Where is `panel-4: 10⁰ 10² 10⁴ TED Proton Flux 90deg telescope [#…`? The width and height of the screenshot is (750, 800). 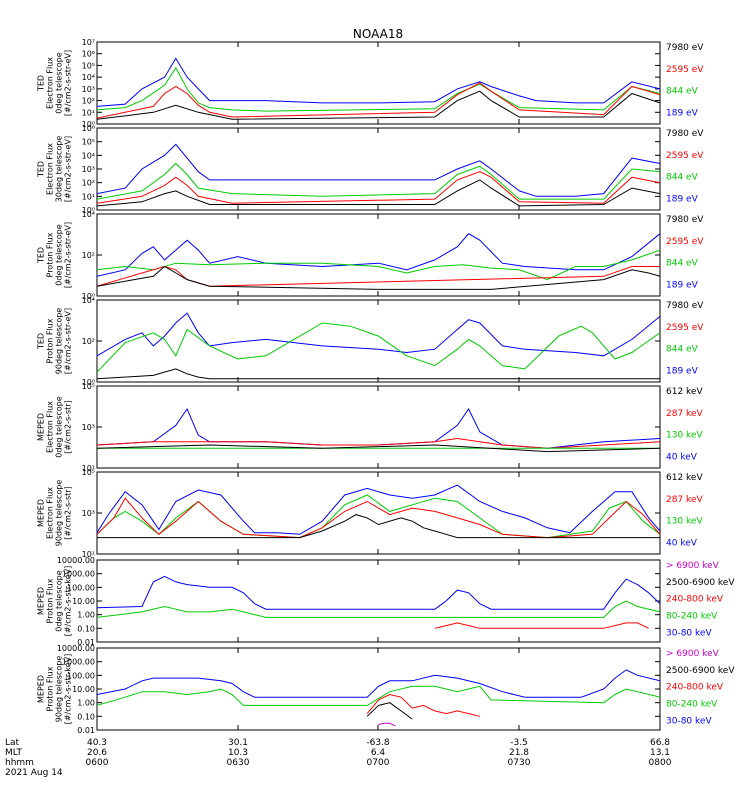
panel-4: 10⁰ 10² 10⁴ TED Proton Flux 90deg telescope [#… is located at coordinates (371, 341).